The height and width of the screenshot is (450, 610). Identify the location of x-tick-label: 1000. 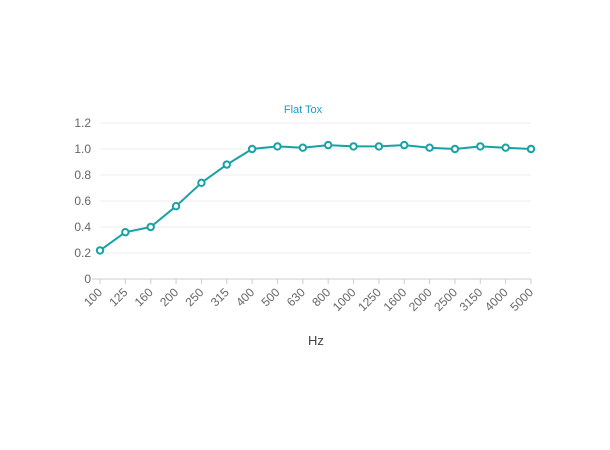
(344, 299).